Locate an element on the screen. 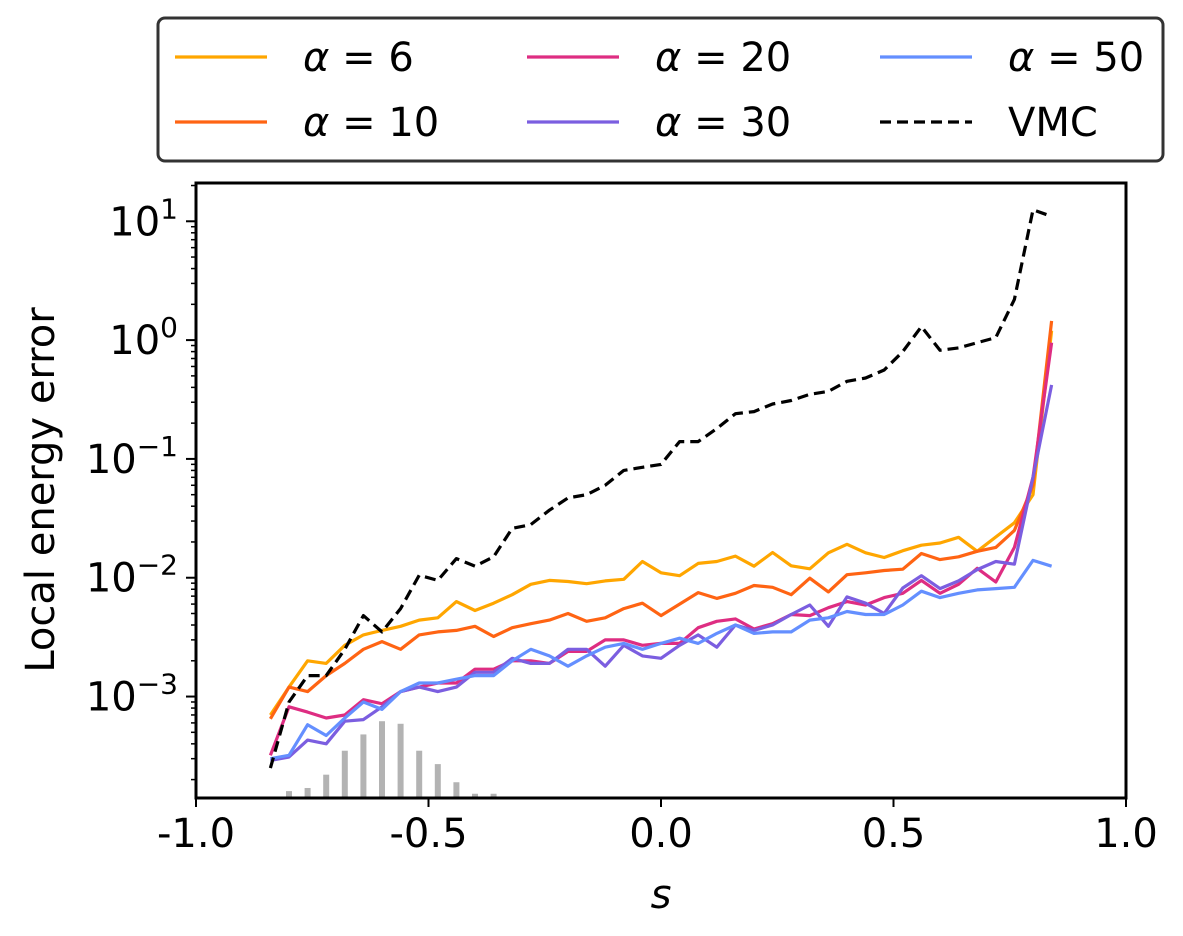 This screenshot has width=1183, height=936. legend: α = 6 α = 10 α = 20 α = 30 α = 50 VMC is located at coordinates (660, 89).